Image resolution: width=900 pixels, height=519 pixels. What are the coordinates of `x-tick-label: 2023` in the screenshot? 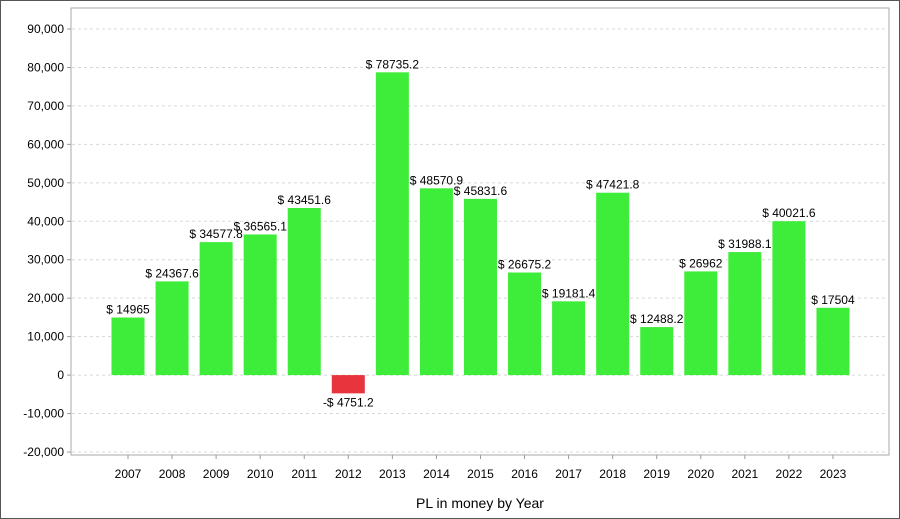 It's located at (833, 474).